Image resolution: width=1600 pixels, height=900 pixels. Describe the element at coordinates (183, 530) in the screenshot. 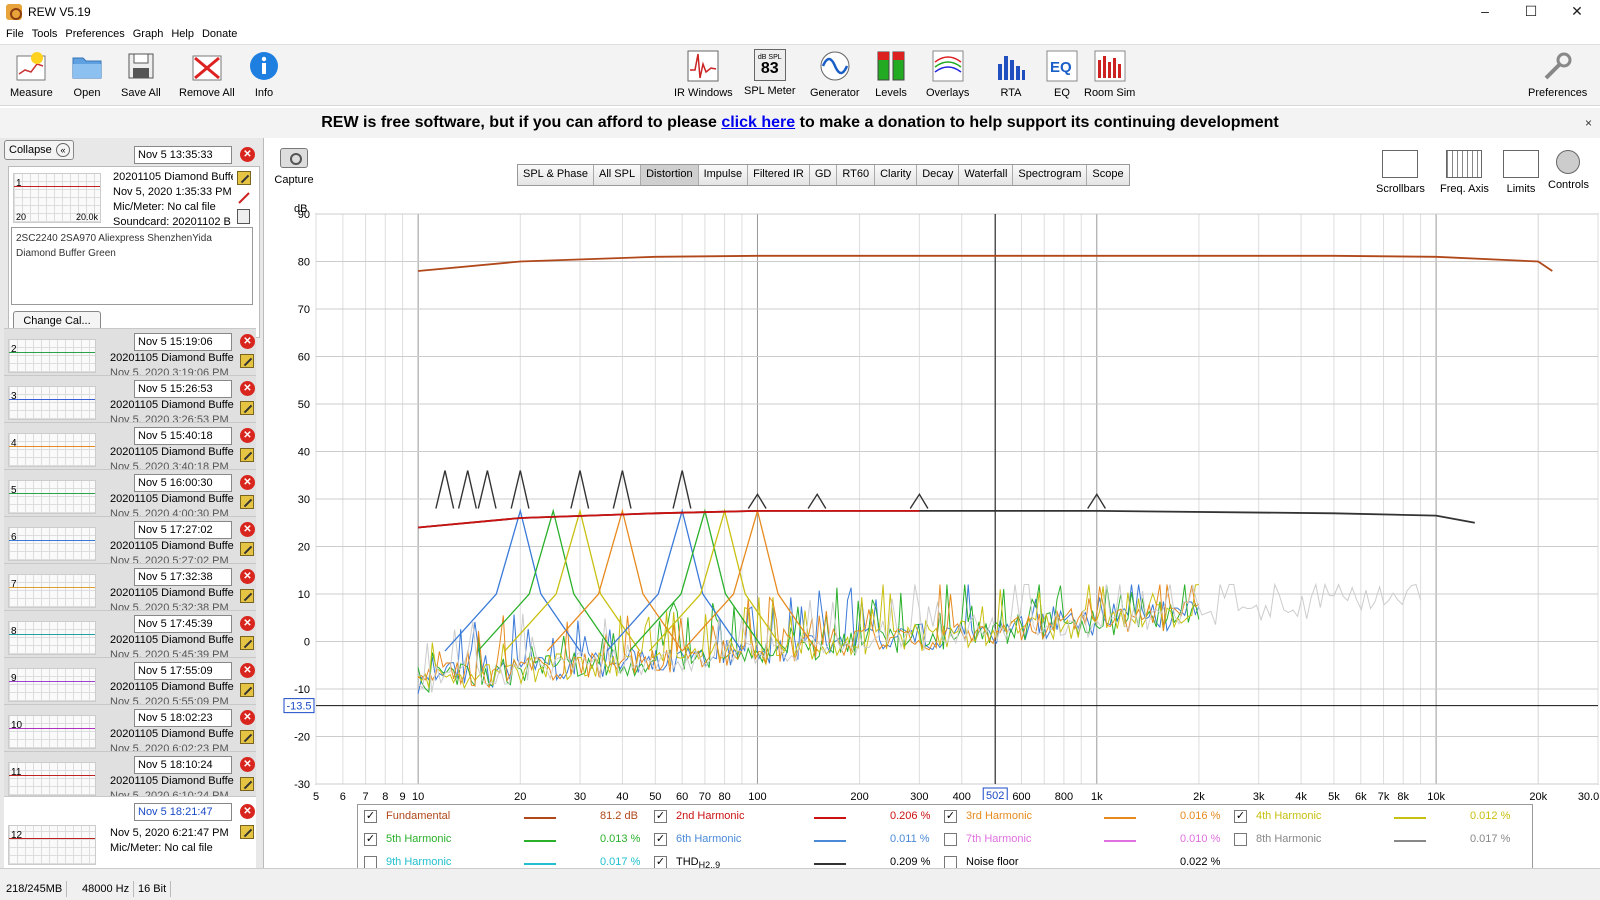

I see `measurement-date: Nov 5 17:27:02` at that location.